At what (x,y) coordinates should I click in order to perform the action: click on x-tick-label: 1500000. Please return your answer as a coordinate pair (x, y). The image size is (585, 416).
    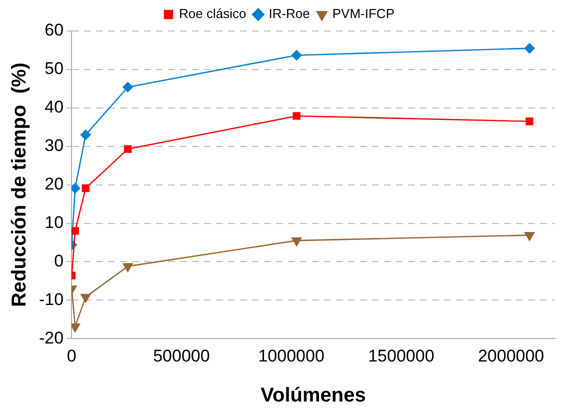
    Looking at the image, I should click on (401, 356).